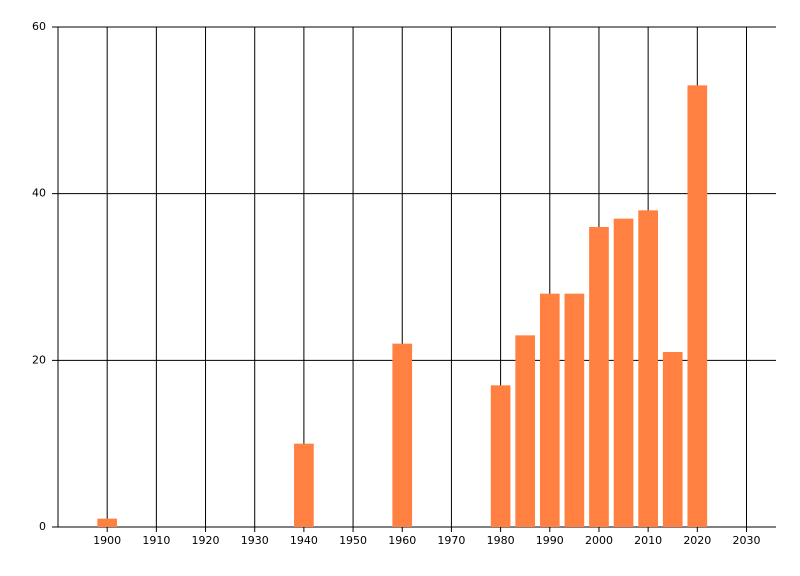  What do you see at coordinates (39, 193) in the screenshot?
I see `y-tick-label: 40` at bounding box center [39, 193].